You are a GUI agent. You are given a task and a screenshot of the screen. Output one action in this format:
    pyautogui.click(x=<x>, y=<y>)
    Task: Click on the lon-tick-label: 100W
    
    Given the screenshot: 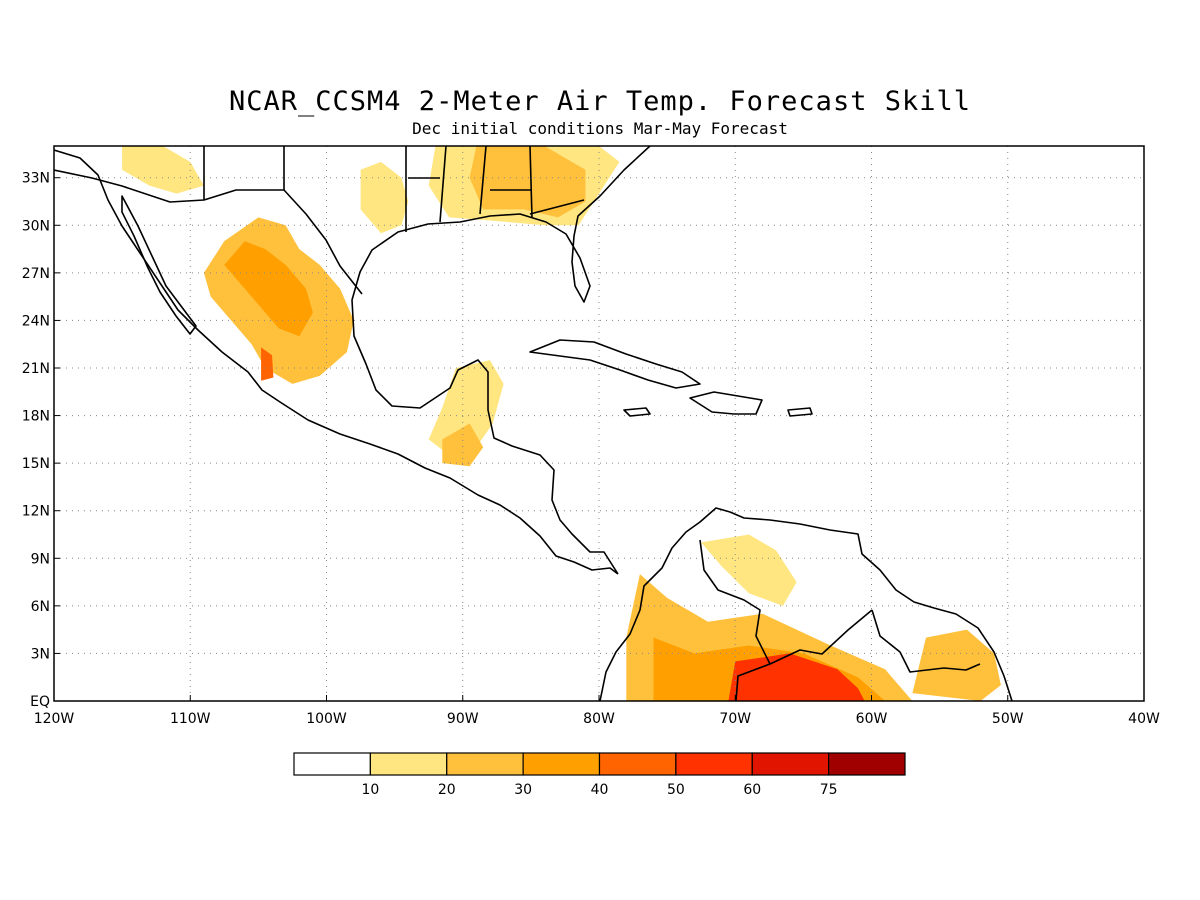 What is the action you would take?
    pyautogui.click(x=326, y=719)
    